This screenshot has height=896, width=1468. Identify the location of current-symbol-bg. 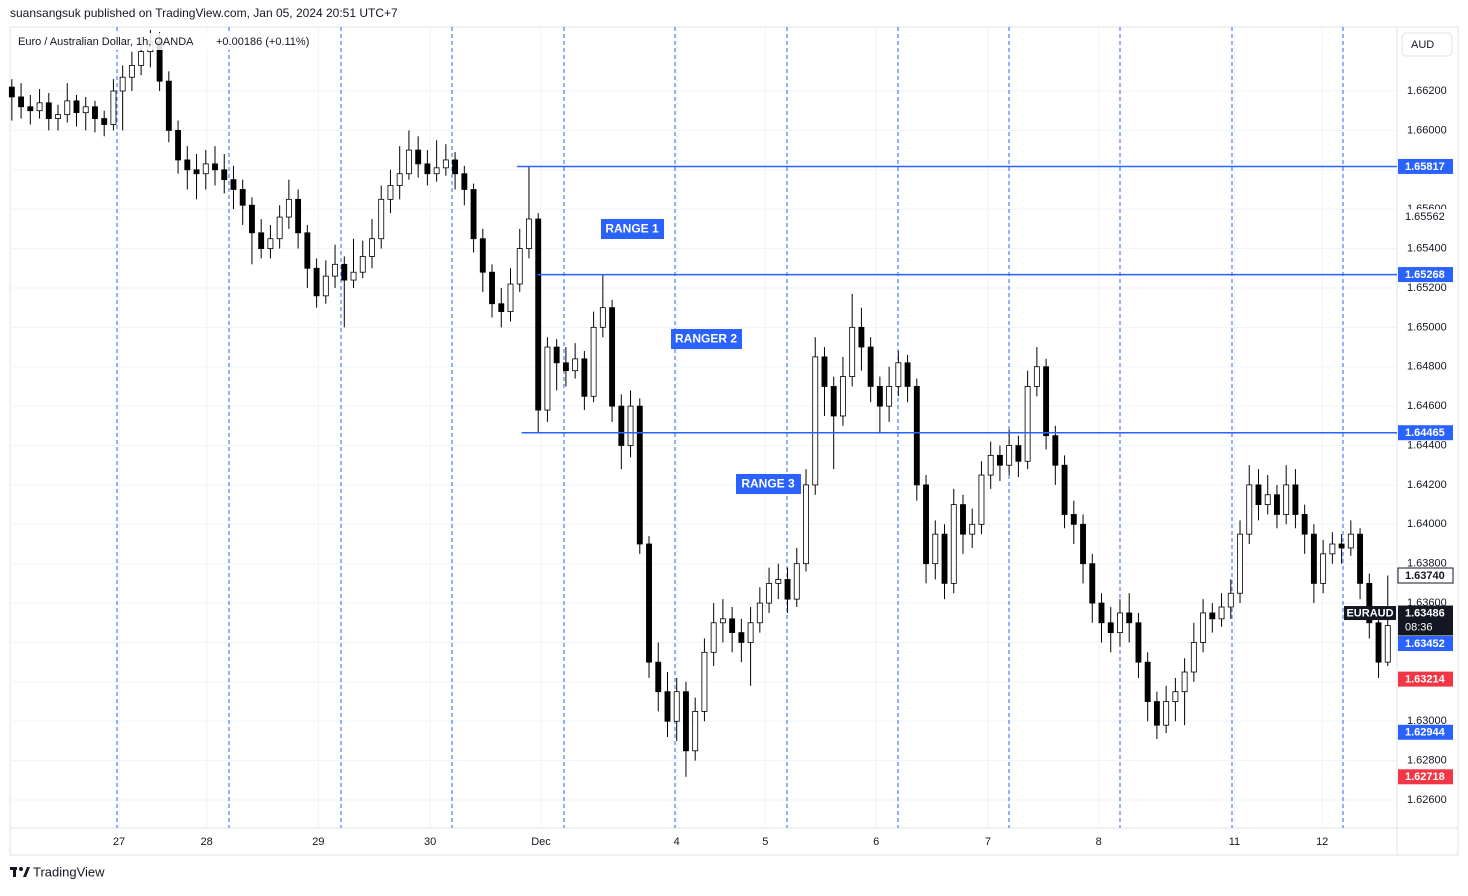
(1370, 613).